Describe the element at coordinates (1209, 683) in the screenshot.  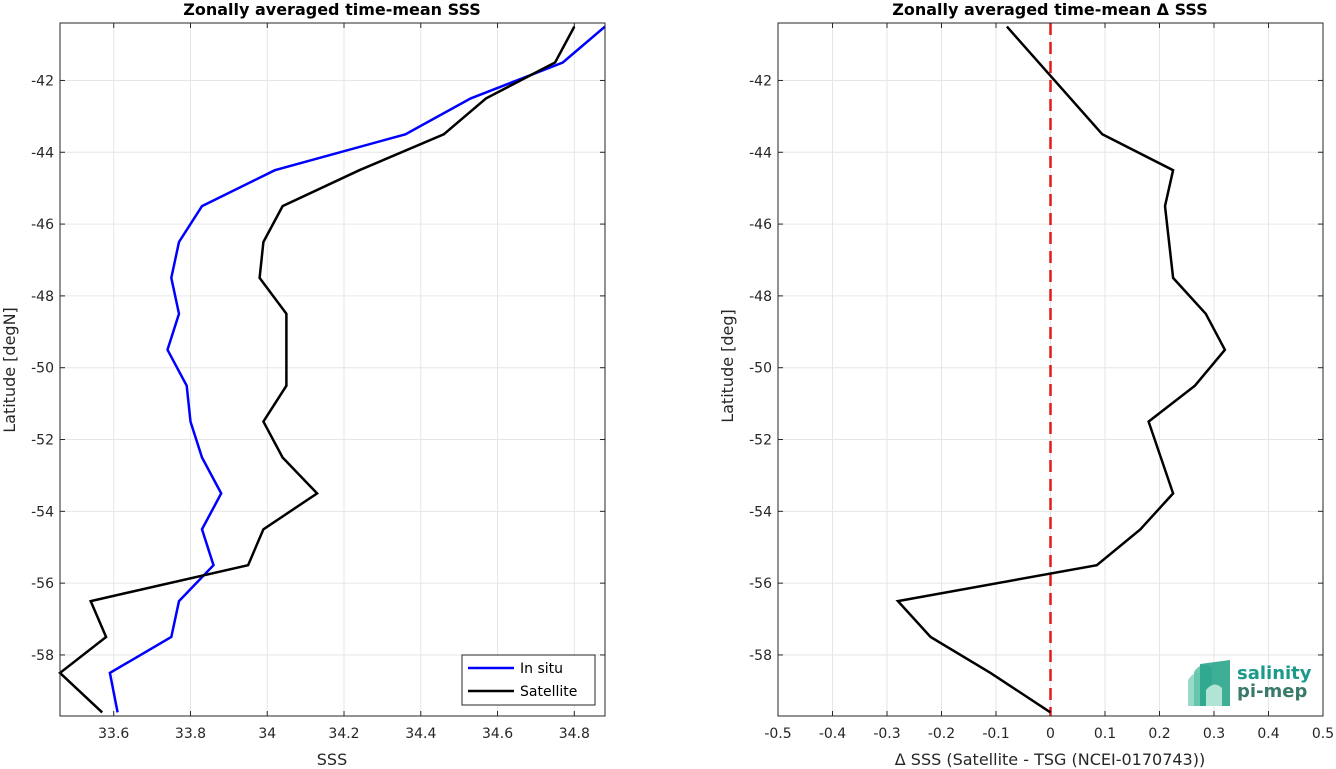
I see `logo-waves-icon` at that location.